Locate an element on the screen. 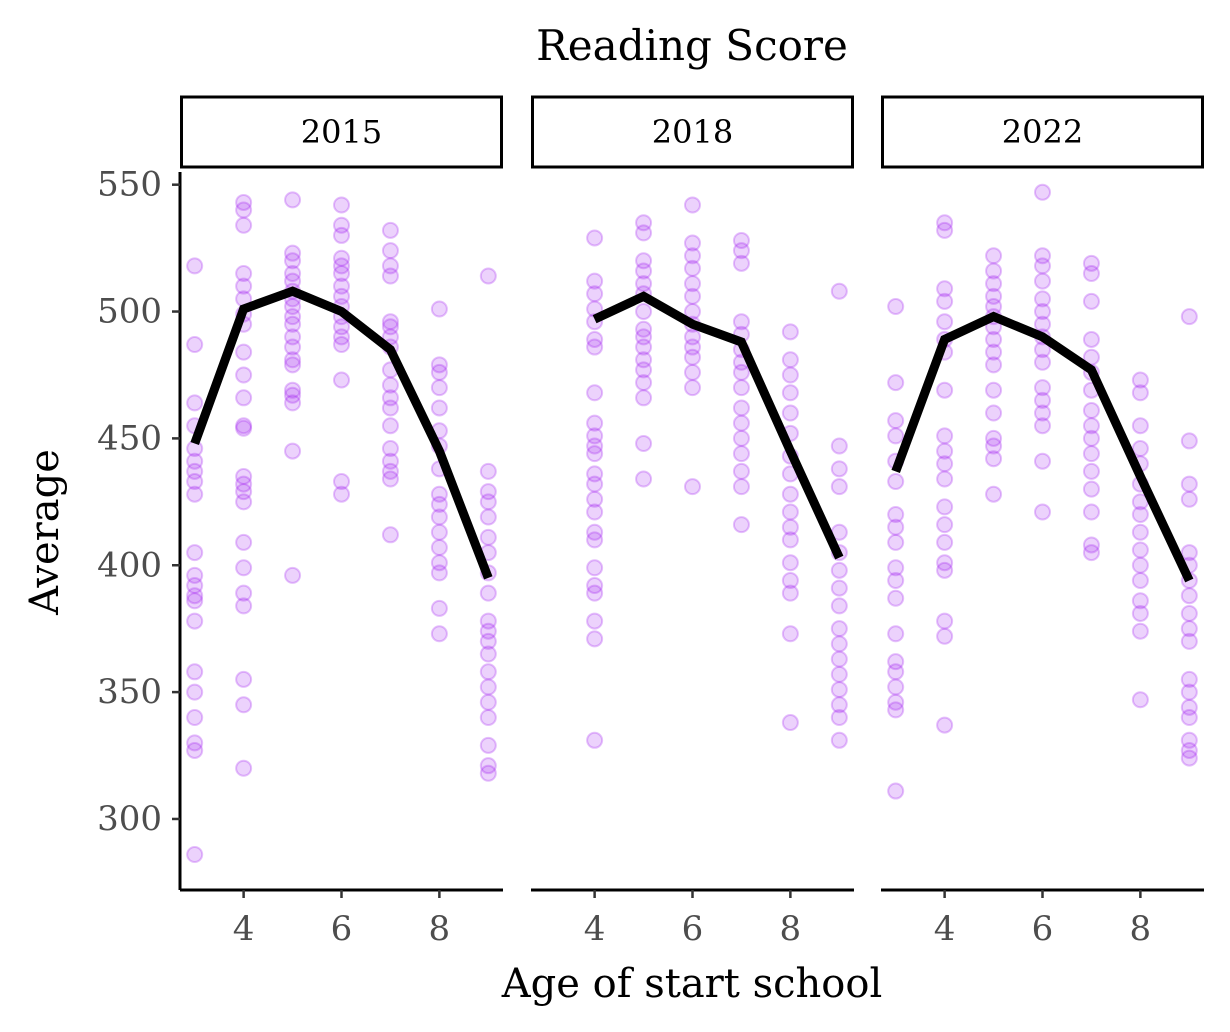  facet-strip-label: 2018 is located at coordinates (692, 132).